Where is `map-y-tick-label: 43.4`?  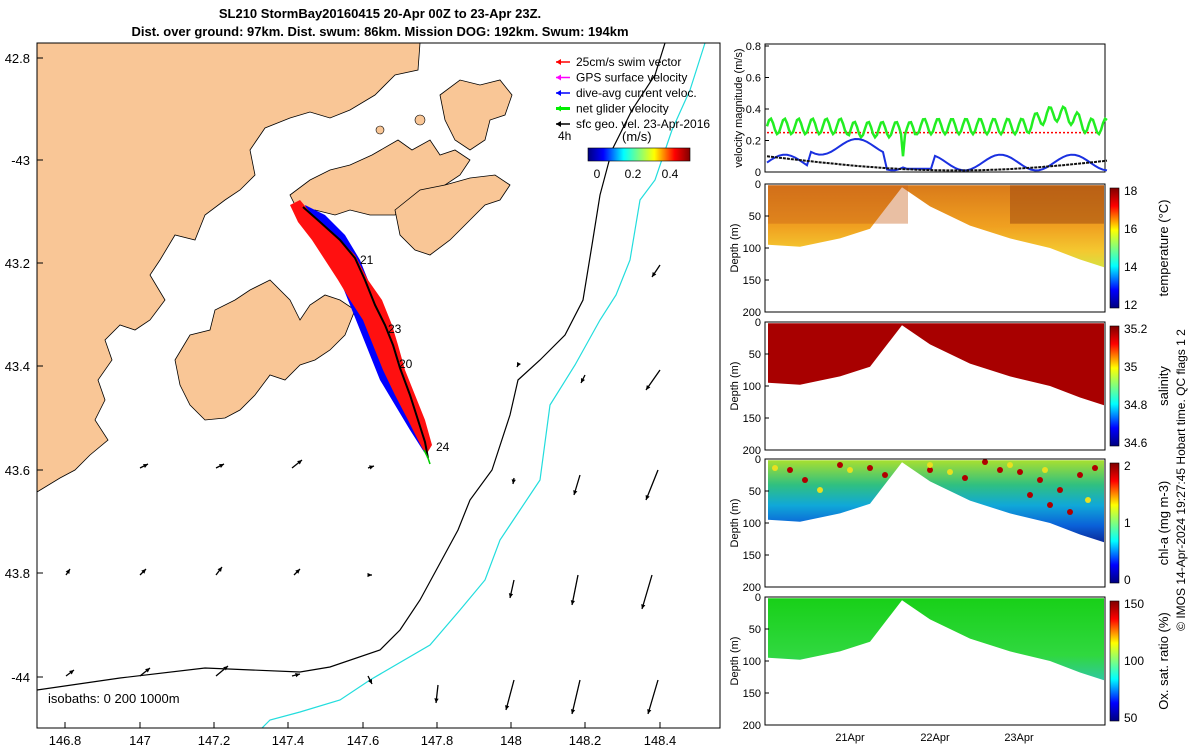
map-y-tick-label: 43.4 is located at coordinates (17, 366).